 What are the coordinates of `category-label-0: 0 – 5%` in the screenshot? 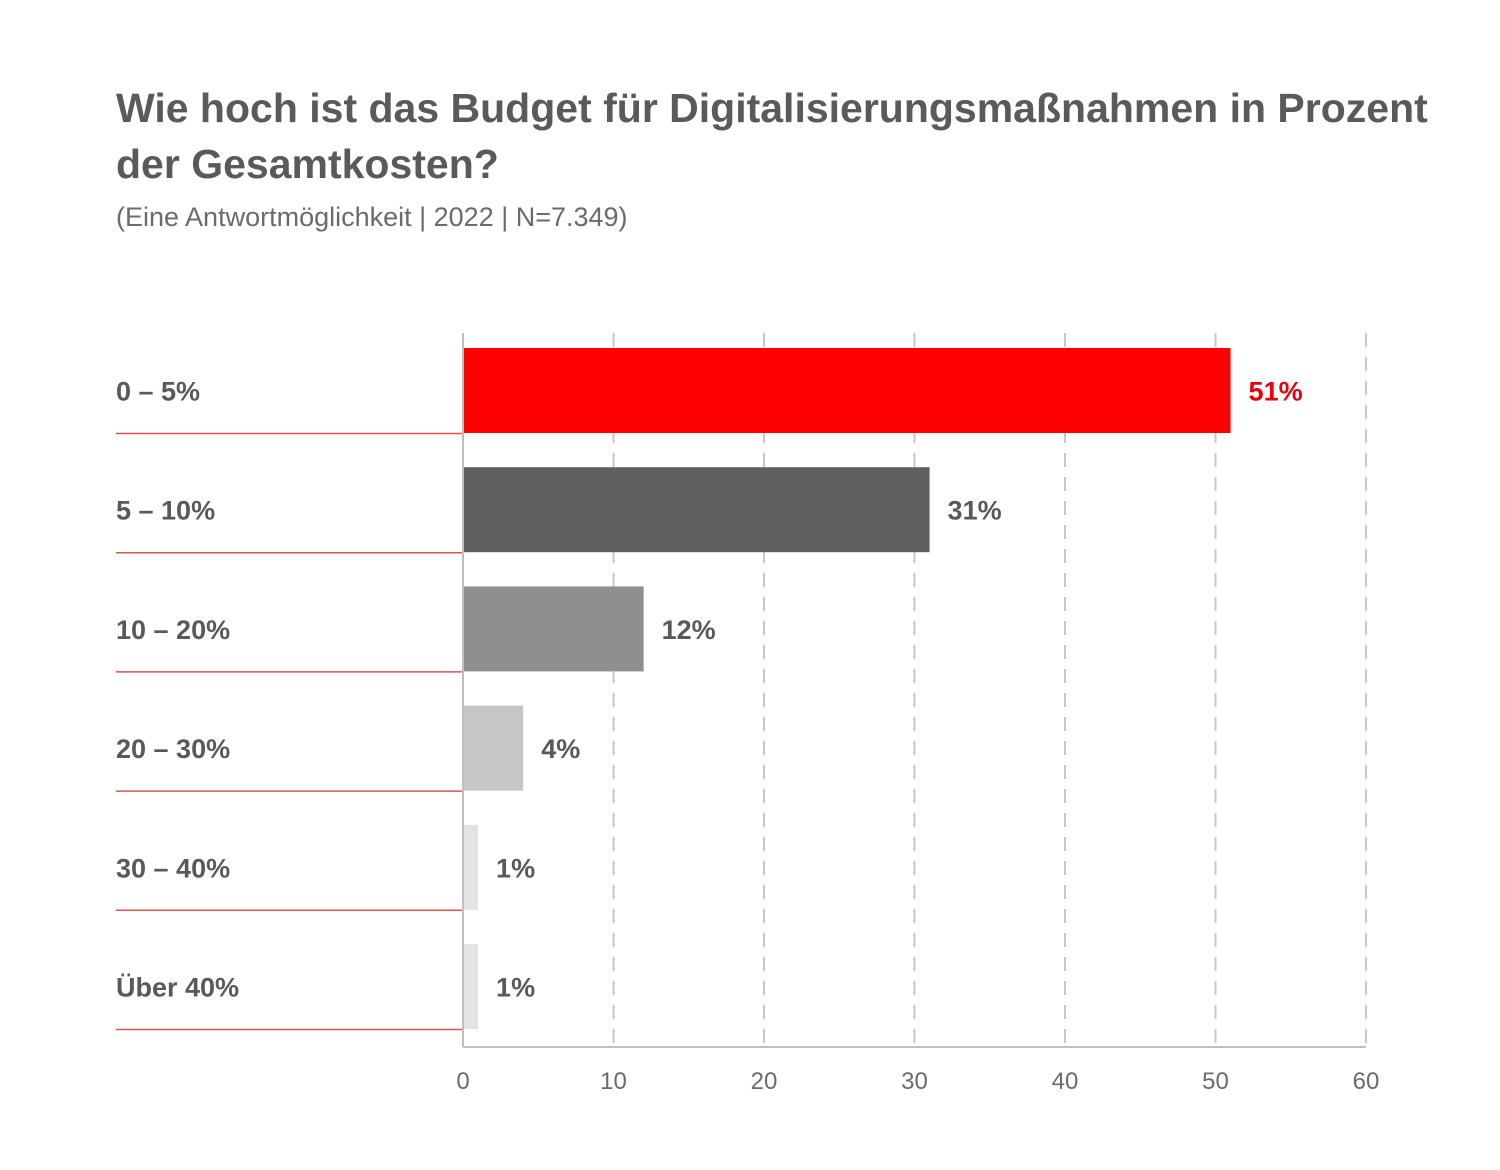 It's located at (158, 392).